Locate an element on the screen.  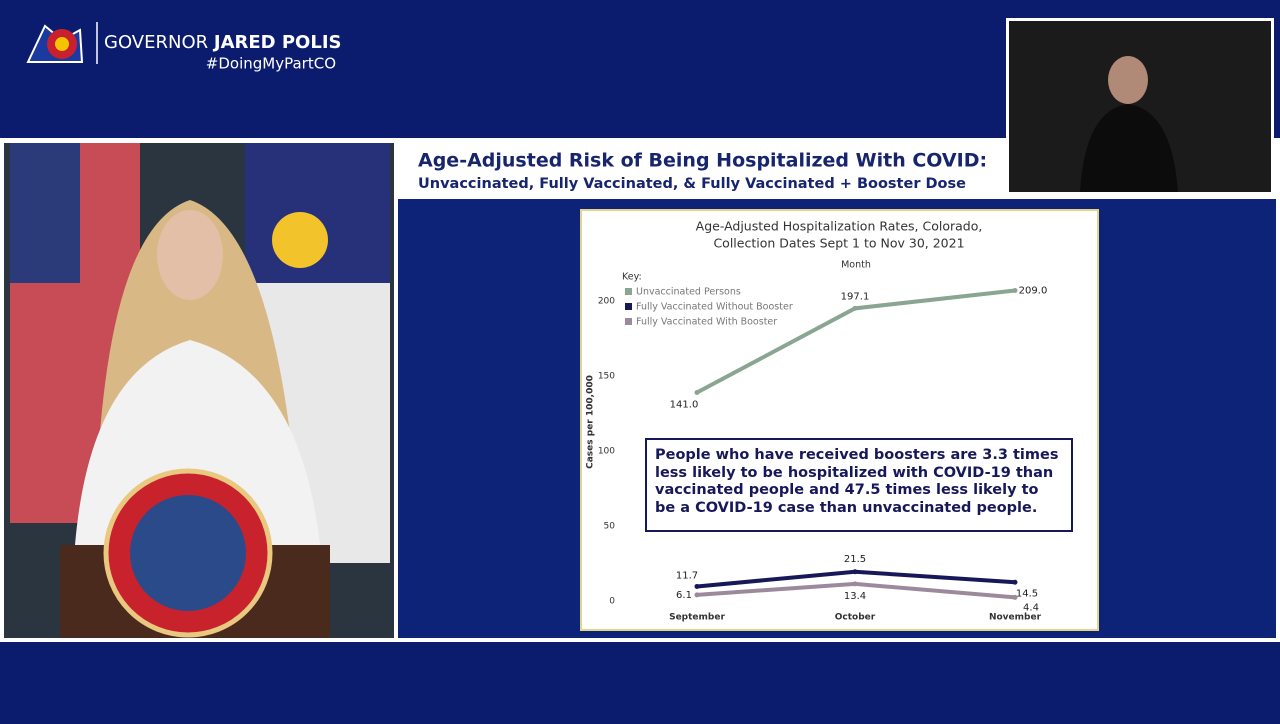
governor-label: GOVERNOR JARED POLIS is located at coordinates (223, 42).